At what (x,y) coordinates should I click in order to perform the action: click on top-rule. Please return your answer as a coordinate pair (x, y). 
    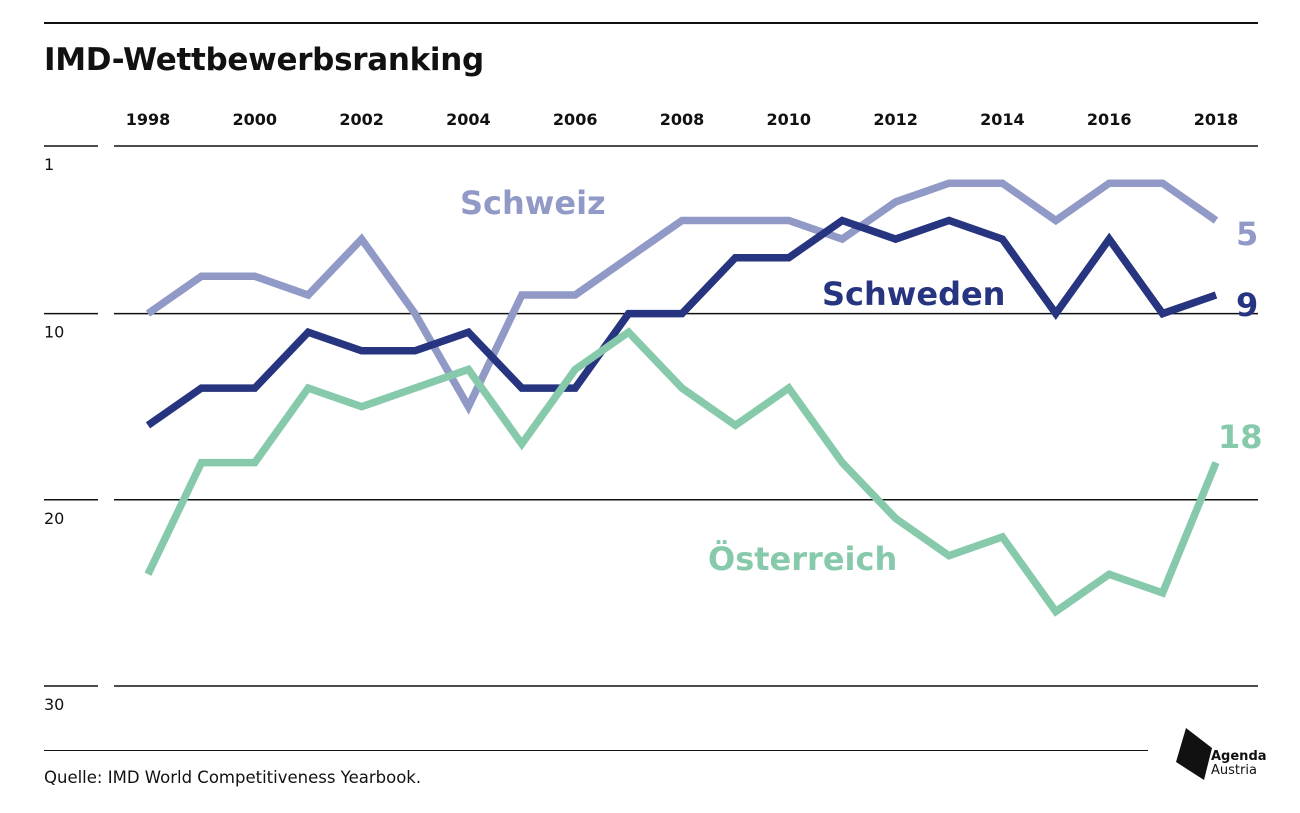
    Looking at the image, I should click on (651, 23).